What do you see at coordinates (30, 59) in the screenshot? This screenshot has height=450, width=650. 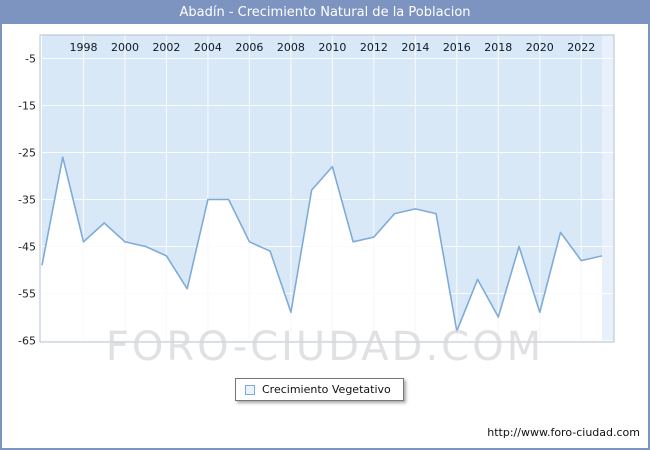 I see `y-tick-label: -5` at bounding box center [30, 59].